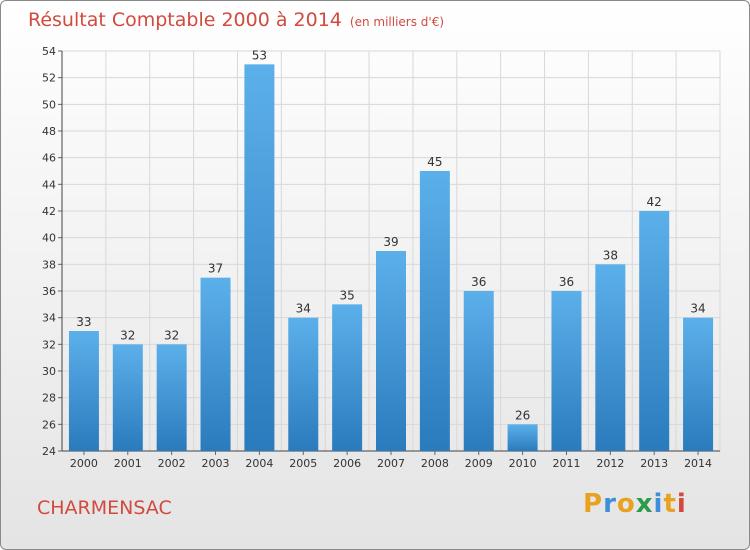 The height and width of the screenshot is (550, 750). What do you see at coordinates (698, 463) in the screenshot?
I see `x-tick-label: 2014` at bounding box center [698, 463].